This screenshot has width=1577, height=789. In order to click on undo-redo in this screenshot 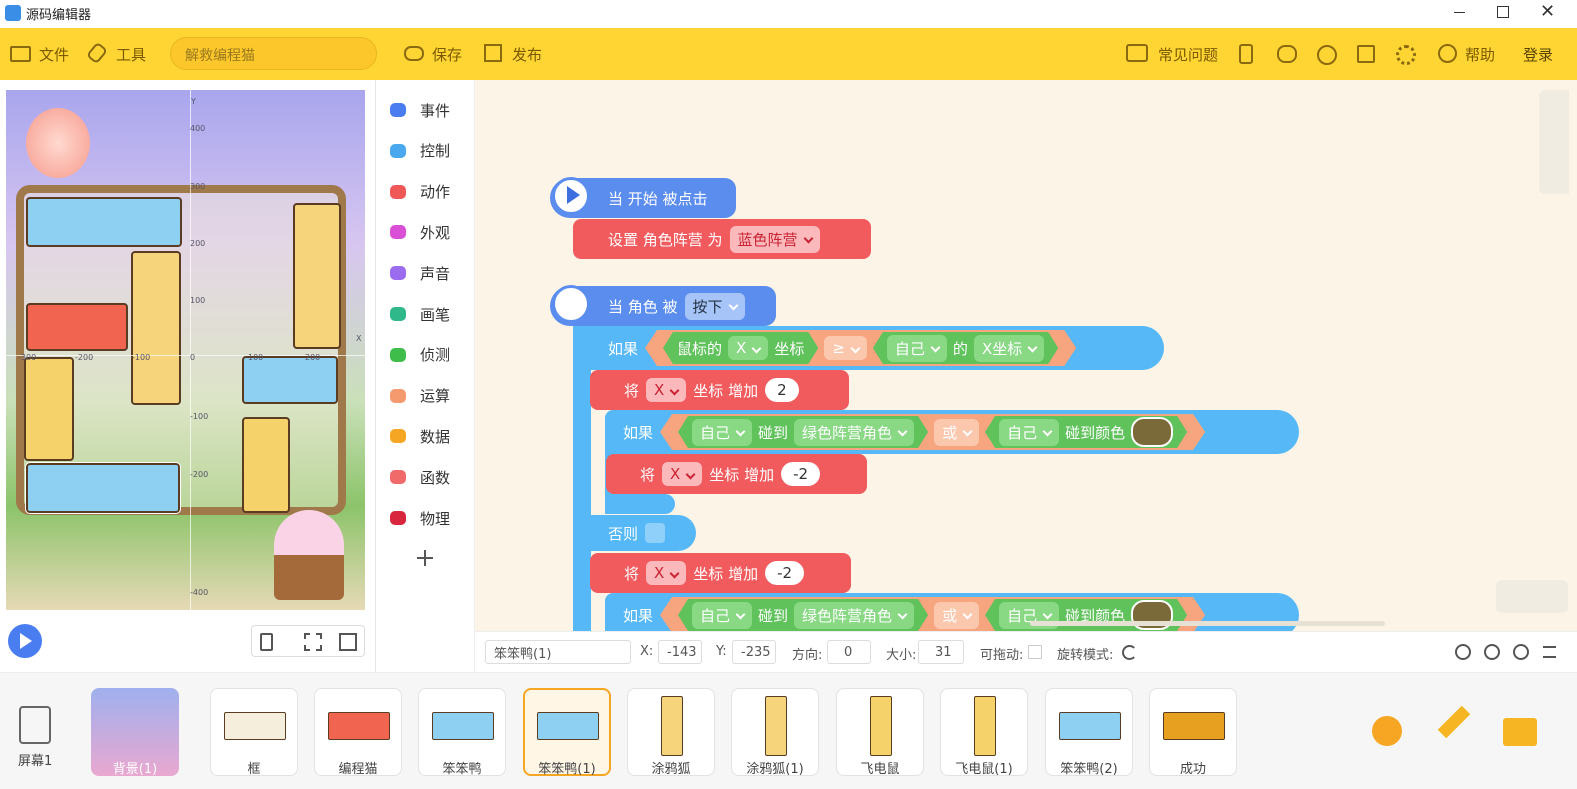, I will do `click(1532, 596)`.